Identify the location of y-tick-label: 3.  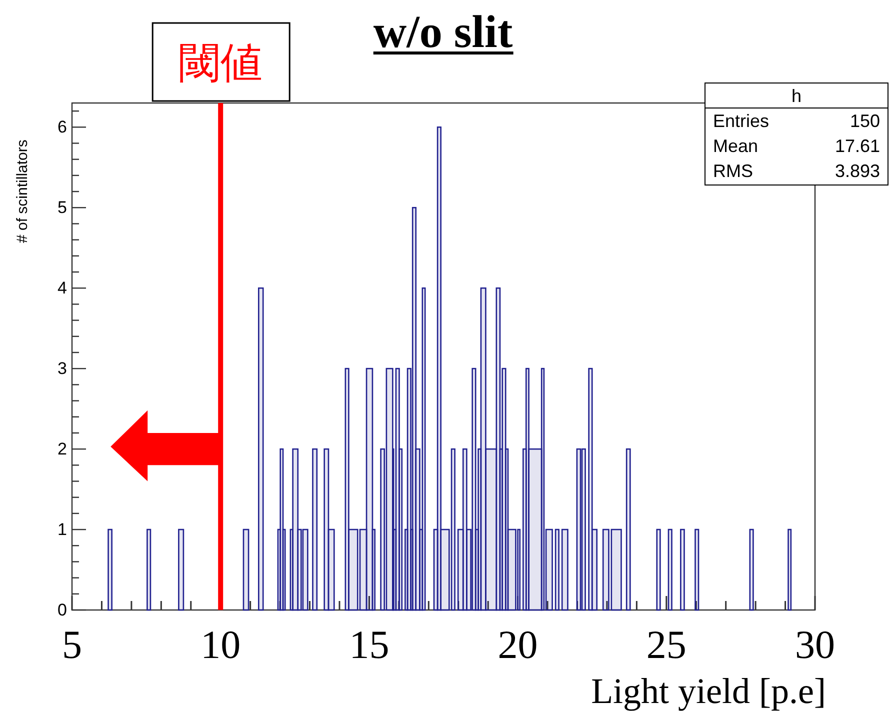
(62, 368).